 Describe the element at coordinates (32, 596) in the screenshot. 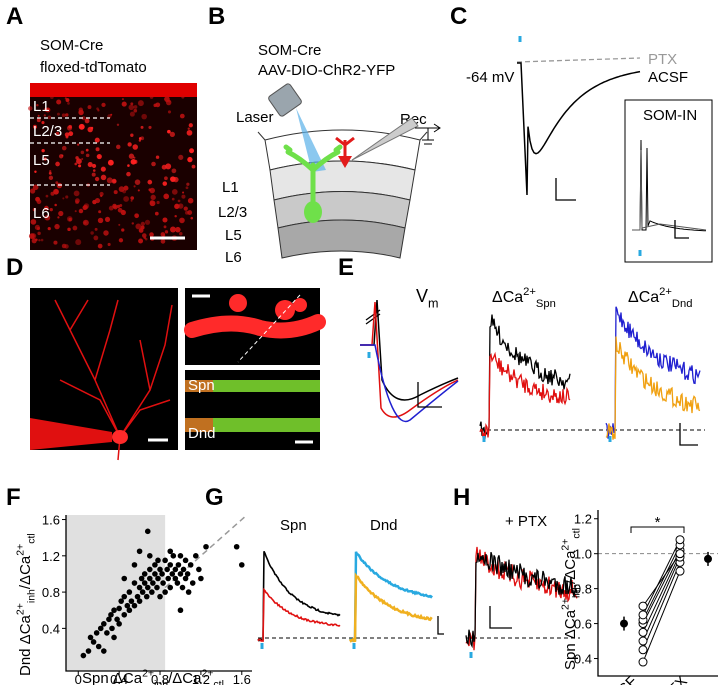

I see `label-sub: inh` at that location.